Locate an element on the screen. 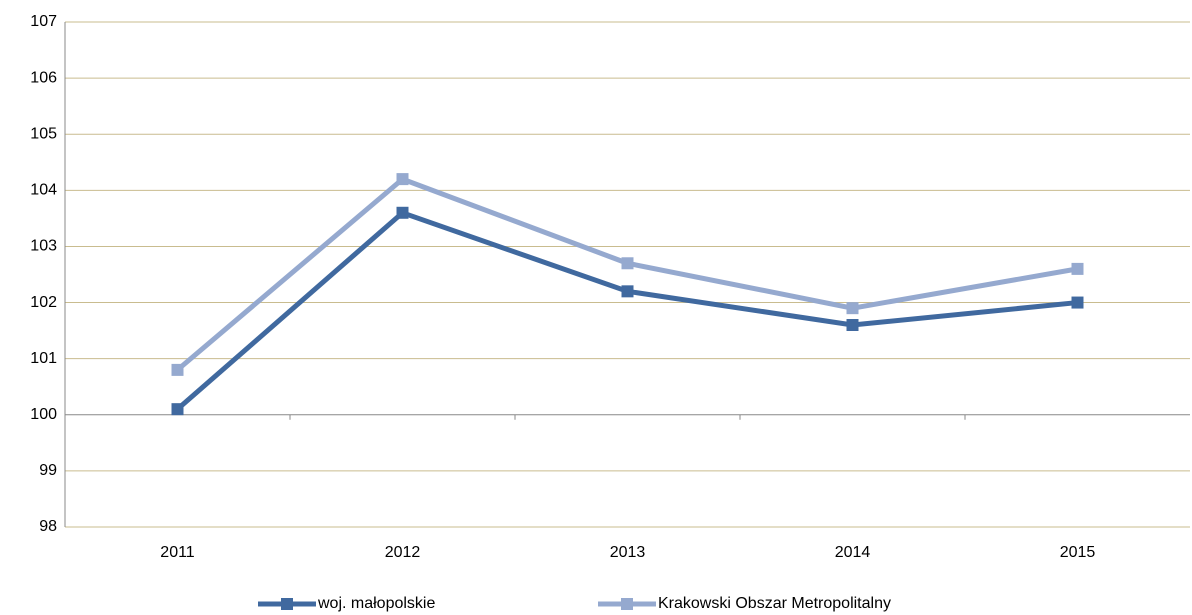  x-tick-label: 2011 is located at coordinates (177, 552).